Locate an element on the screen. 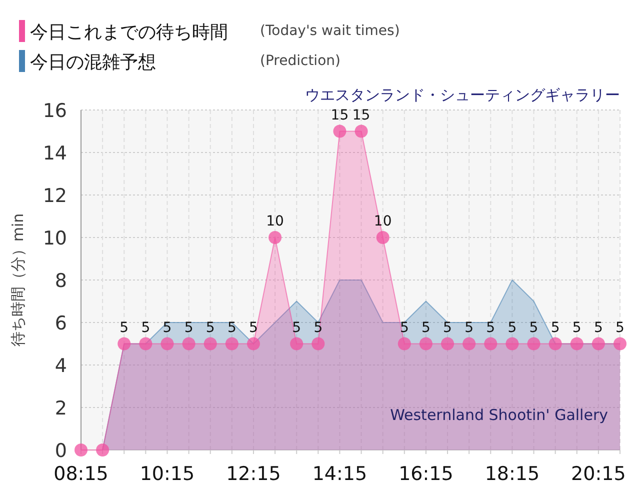 Image resolution: width=640 pixels, height=500 pixels. y-tick-label: 12 is located at coordinates (54, 196).